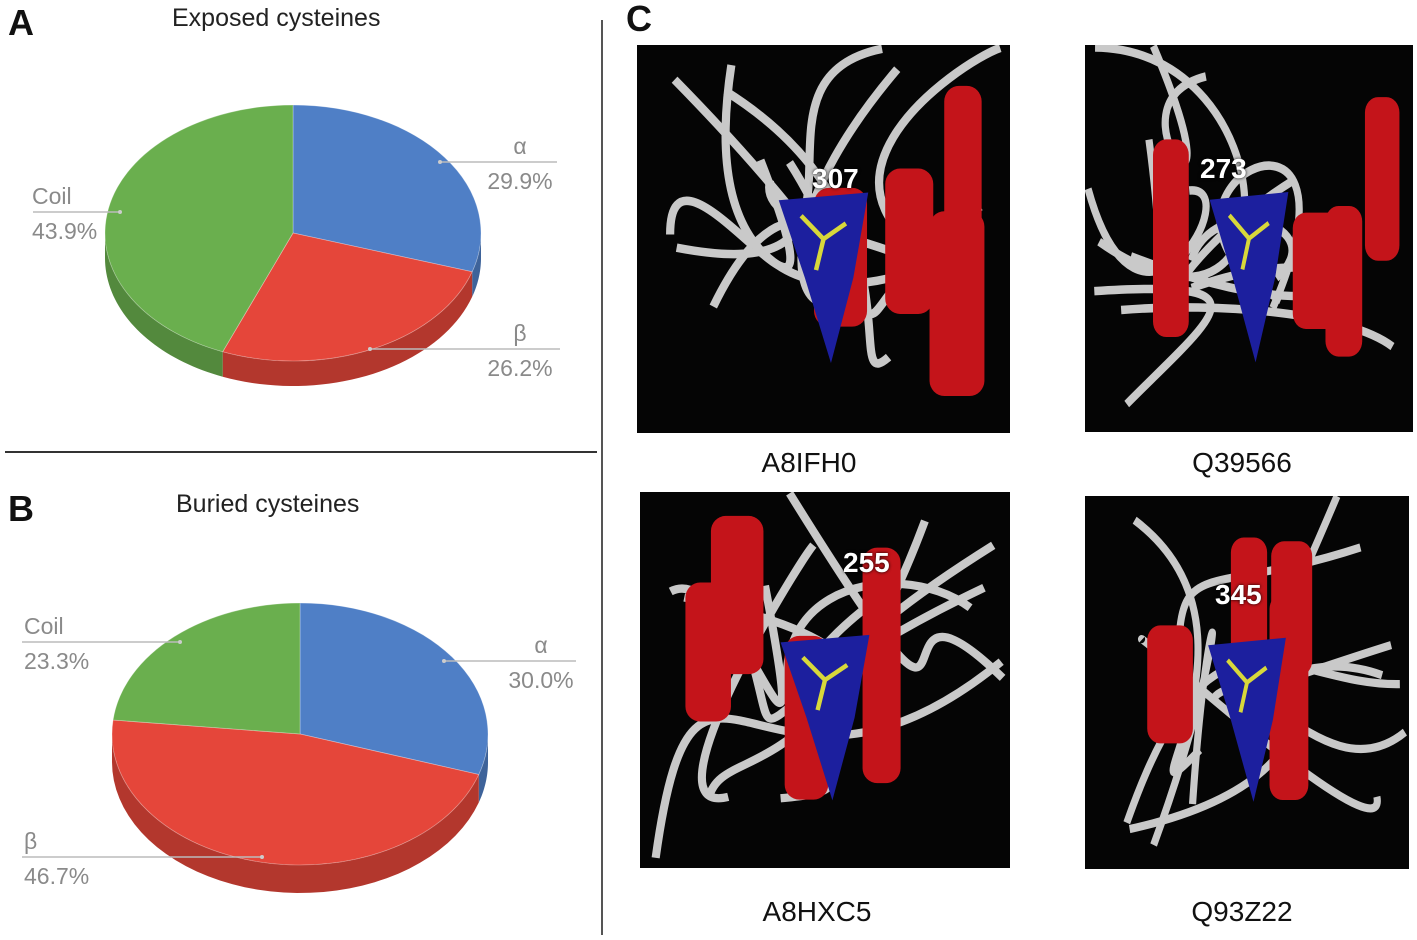  Describe the element at coordinates (817, 911) in the screenshot. I see `structure-label: A8HXC5` at that location.